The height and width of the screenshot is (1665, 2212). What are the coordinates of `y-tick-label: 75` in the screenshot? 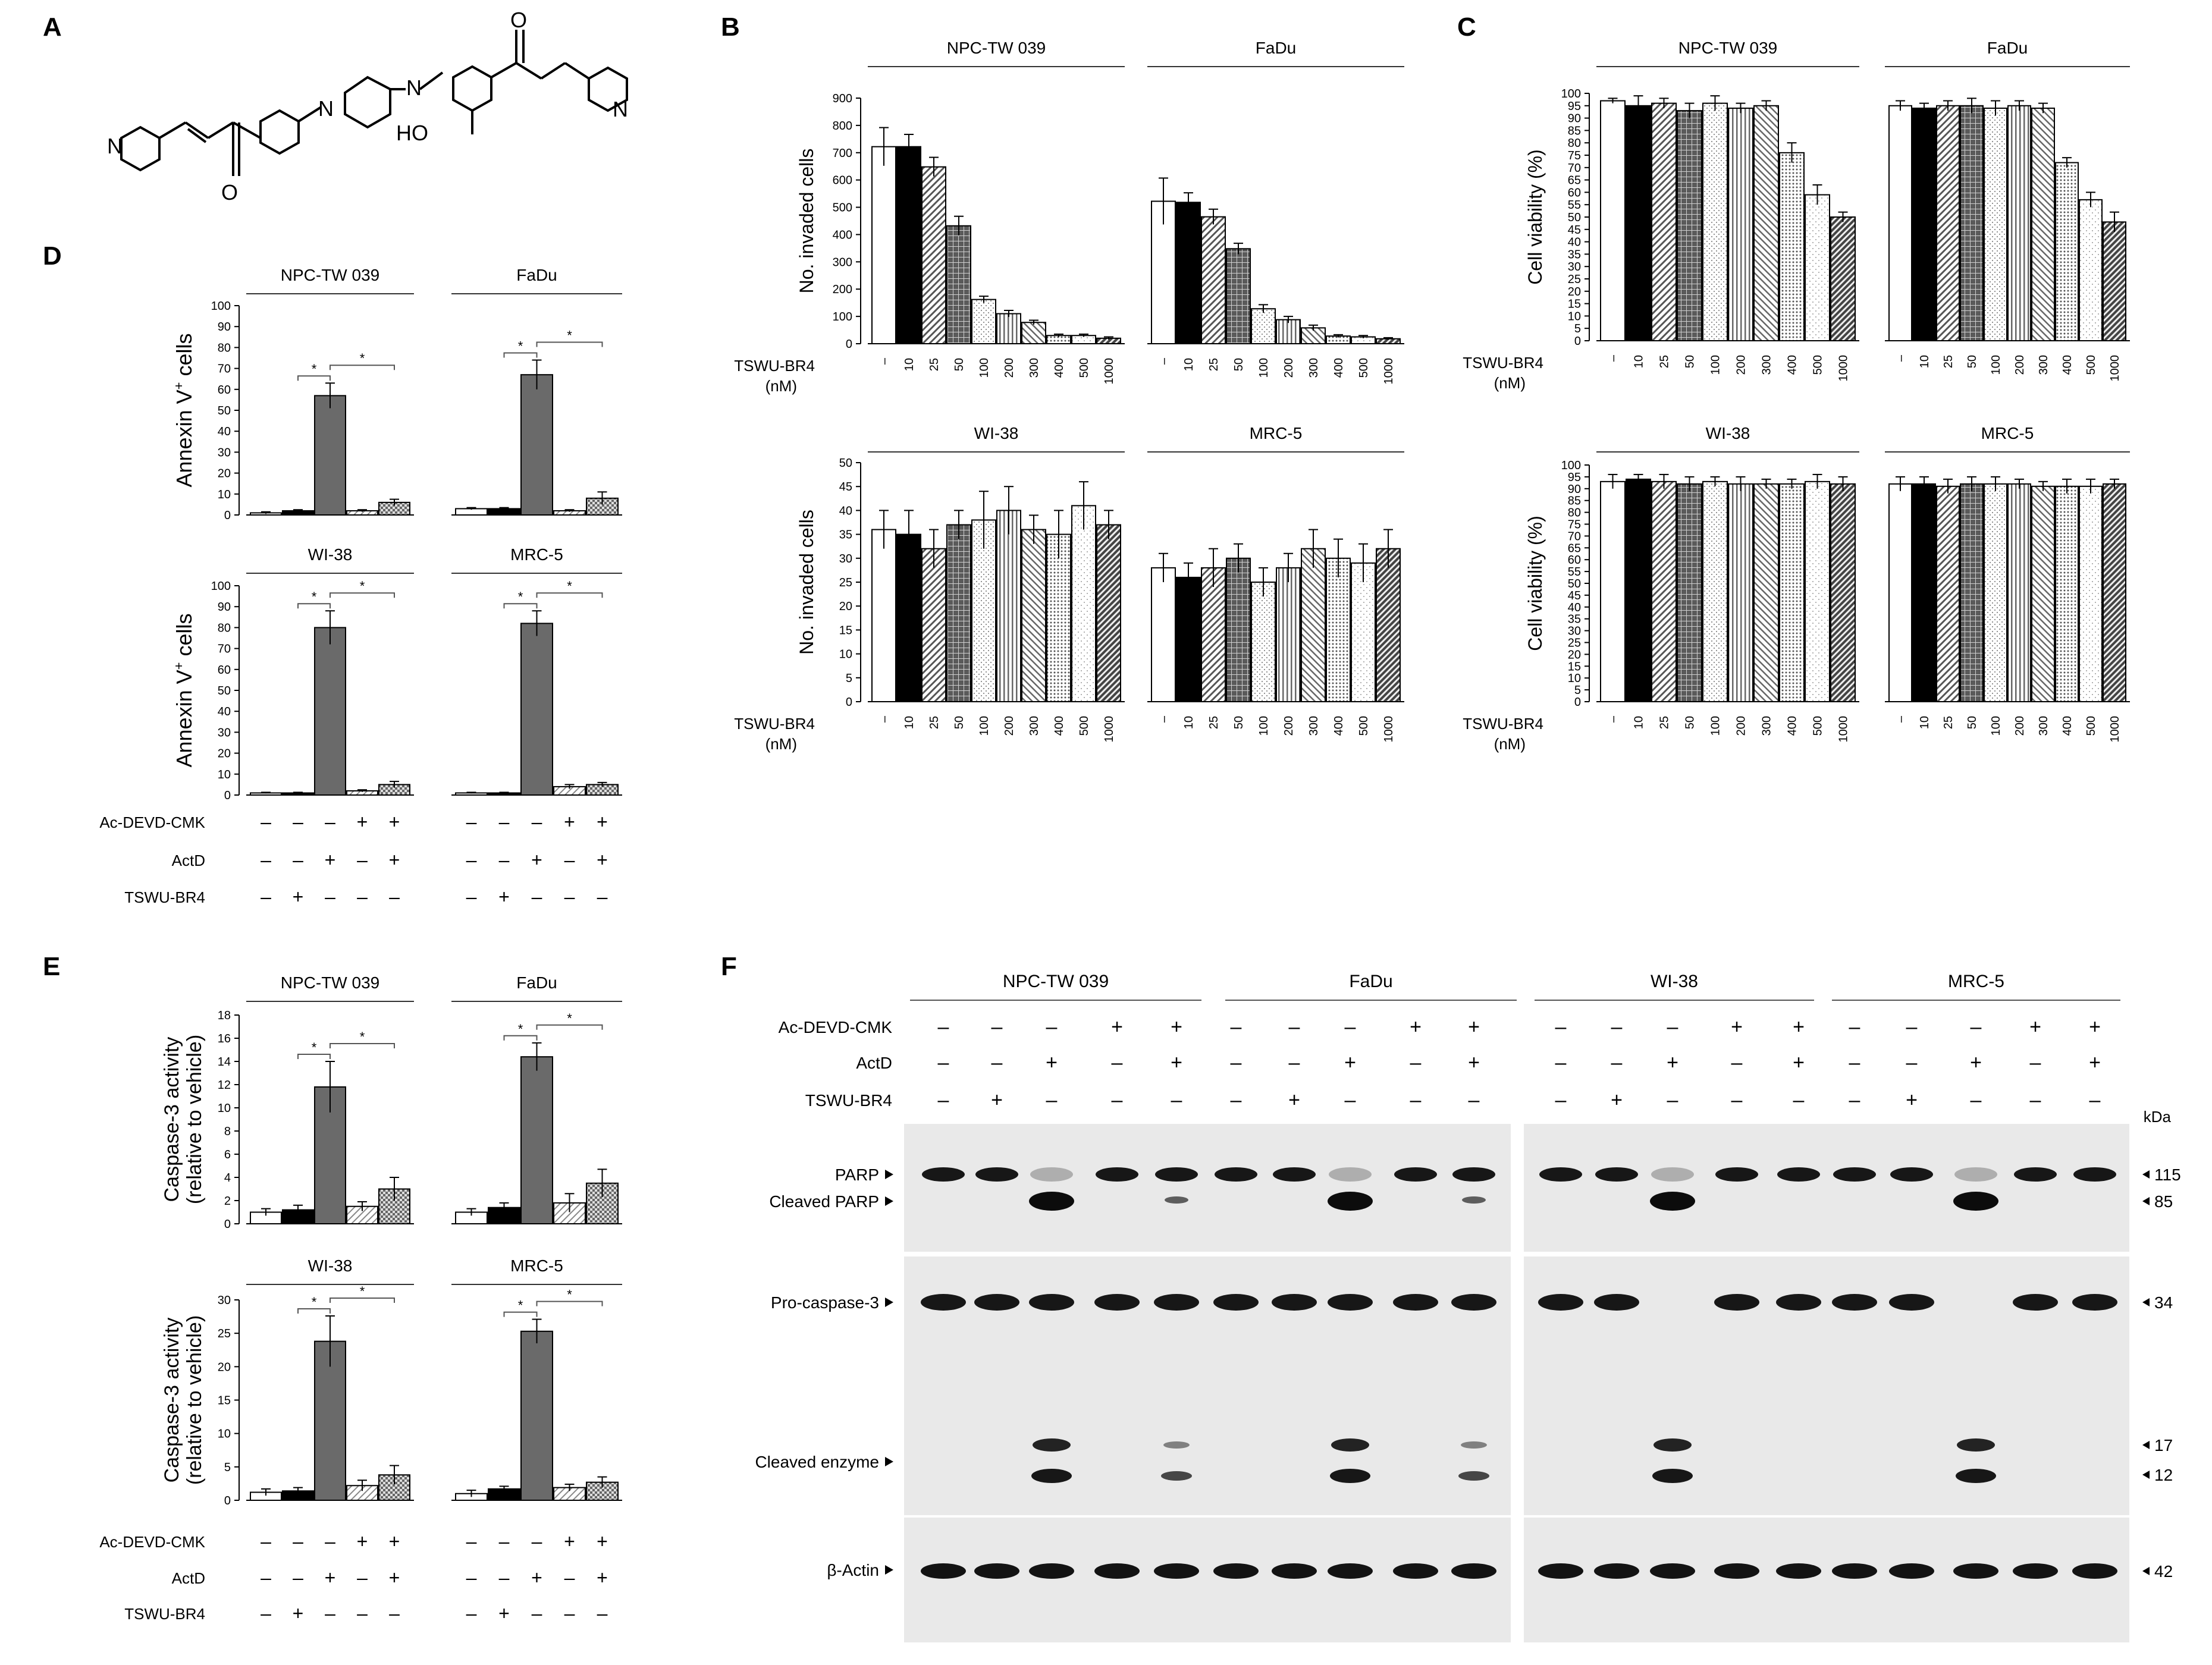 It's located at (1574, 525).